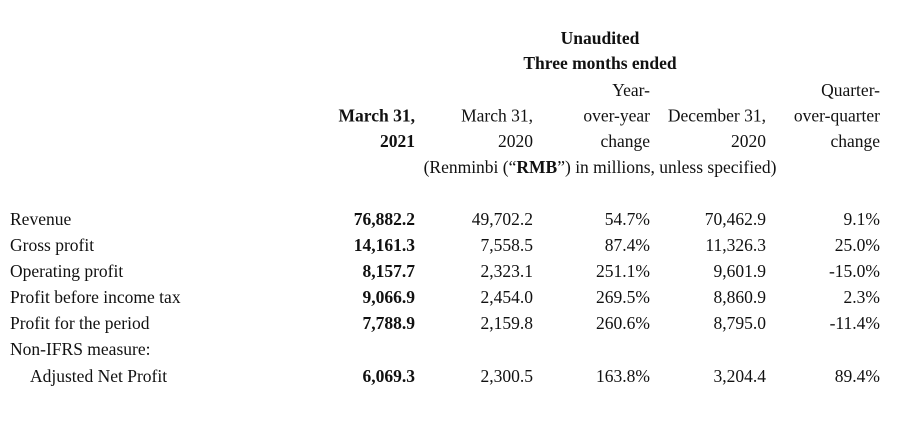  I want to click on cell-value: 89.4%, so click(857, 376).